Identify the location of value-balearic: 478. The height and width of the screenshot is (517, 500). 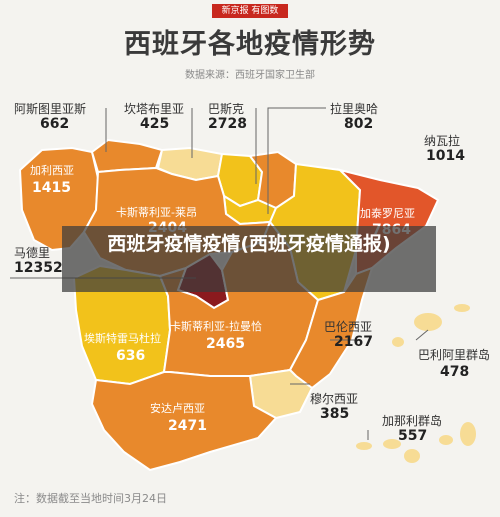
(455, 372).